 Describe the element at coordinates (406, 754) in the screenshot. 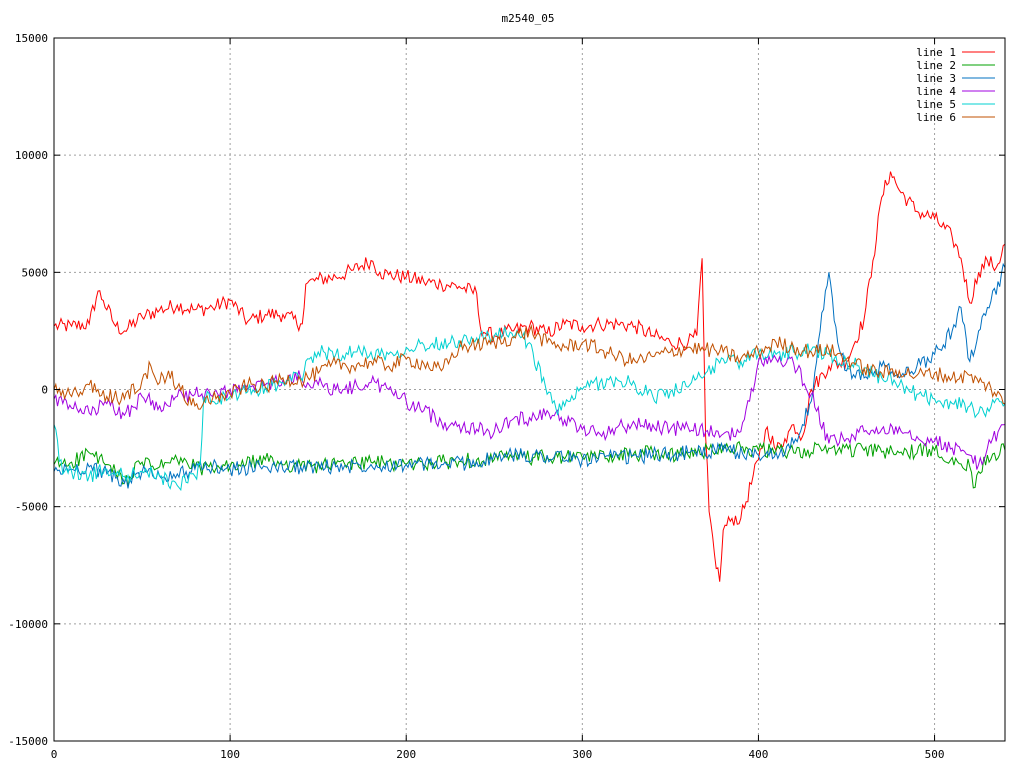

I see `x-tick-label: 200` at that location.